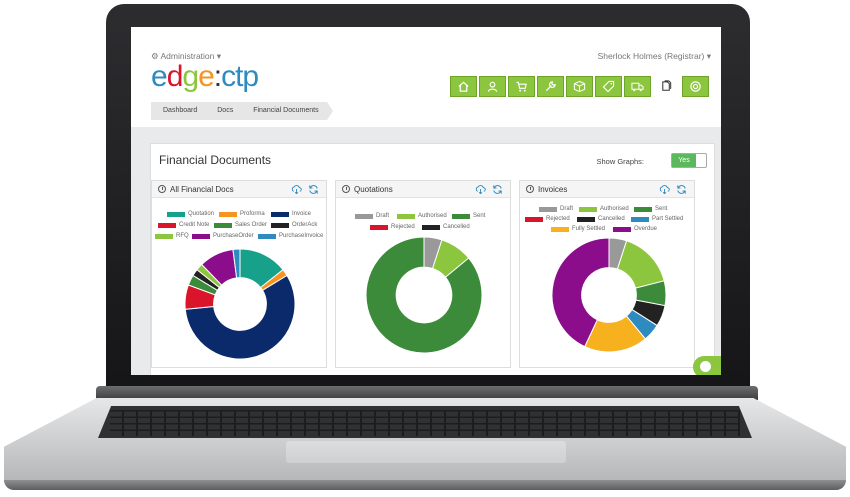 The image size is (850, 497). What do you see at coordinates (567, 209) in the screenshot?
I see `legend-label: Draft` at bounding box center [567, 209].